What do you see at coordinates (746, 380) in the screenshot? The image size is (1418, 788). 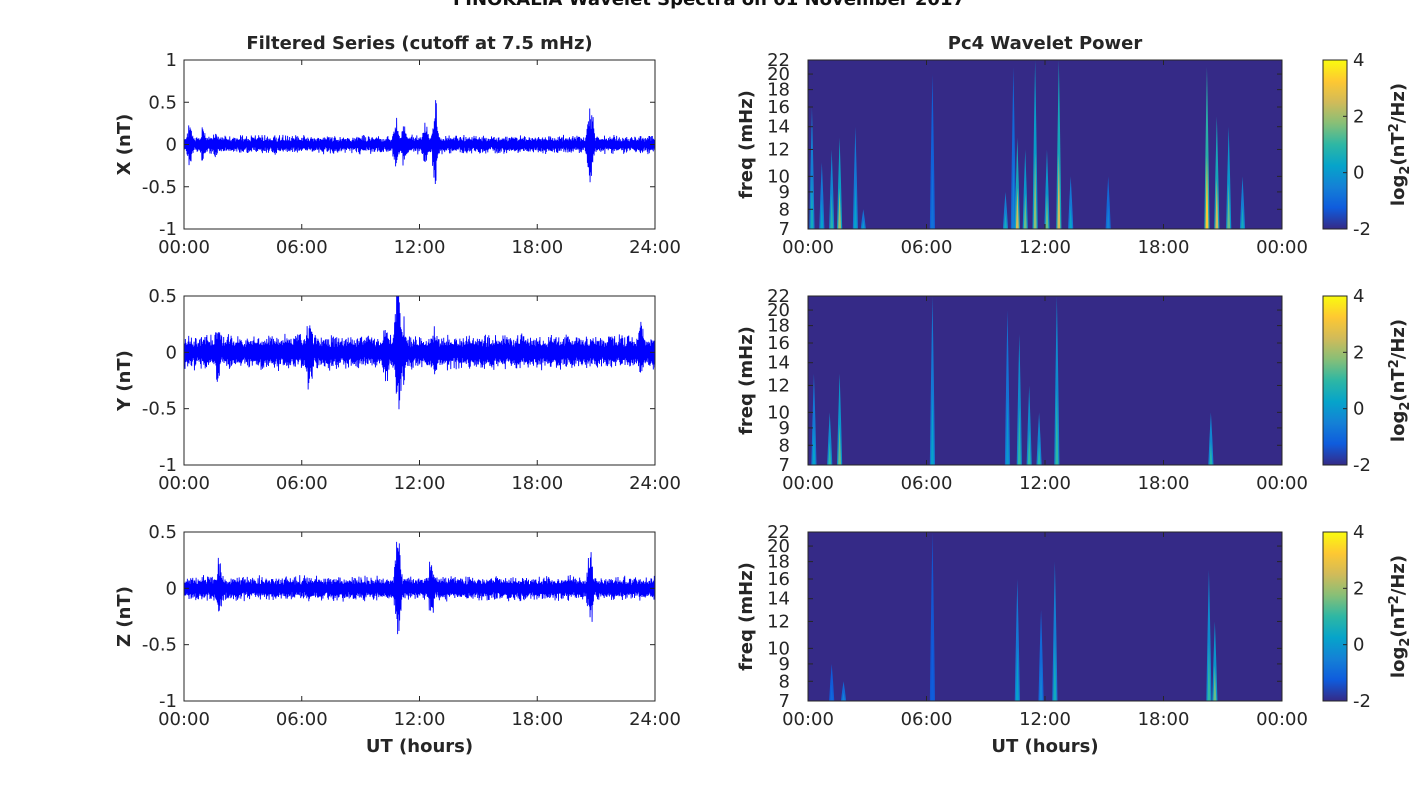 I see `y-axis-label-freq: freq (mHz)` at bounding box center [746, 380].